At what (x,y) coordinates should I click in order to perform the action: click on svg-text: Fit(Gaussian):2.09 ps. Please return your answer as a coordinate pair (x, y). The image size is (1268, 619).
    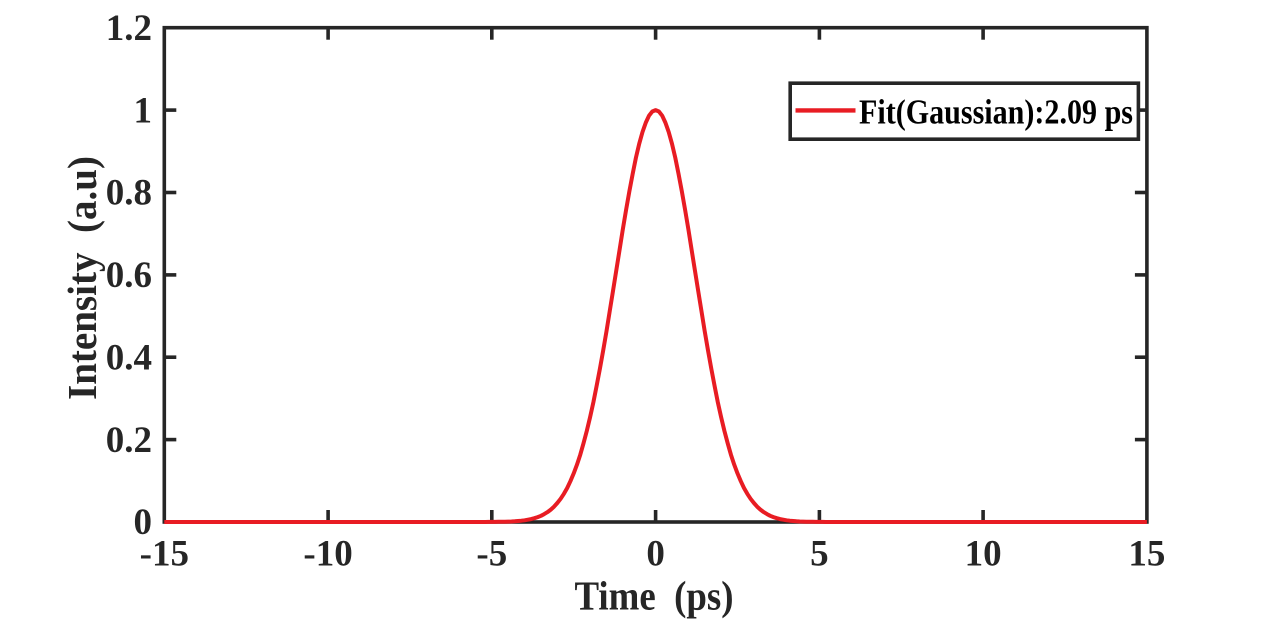
    Looking at the image, I should click on (996, 112).